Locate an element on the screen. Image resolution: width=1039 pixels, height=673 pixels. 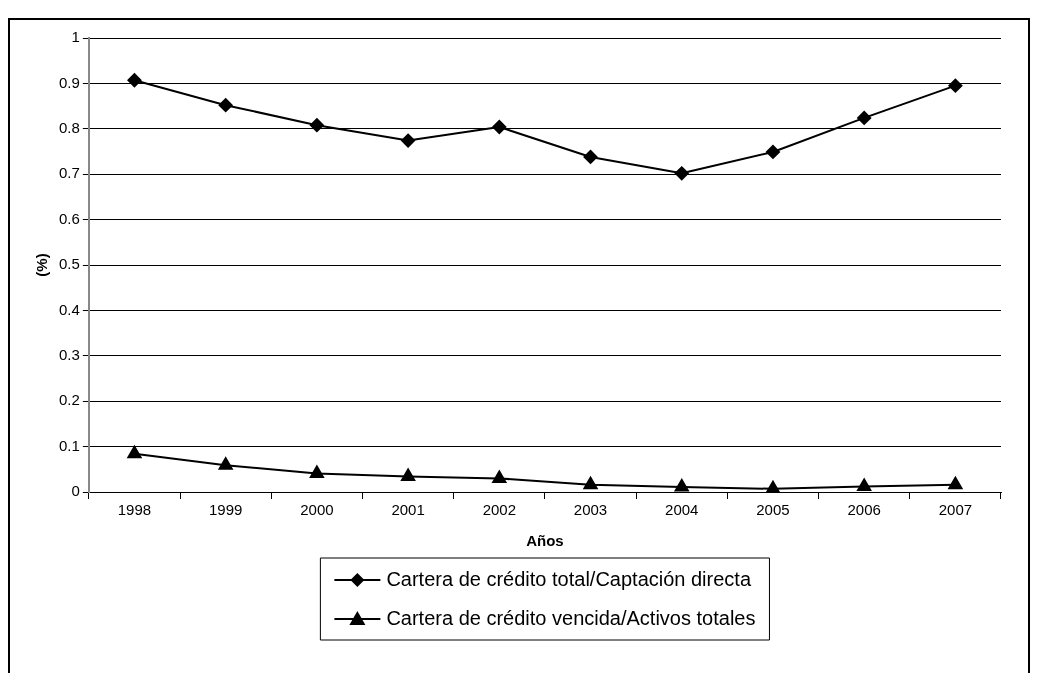
legend-label: Cartera de crédito vencida/Activos totales is located at coordinates (571, 617).